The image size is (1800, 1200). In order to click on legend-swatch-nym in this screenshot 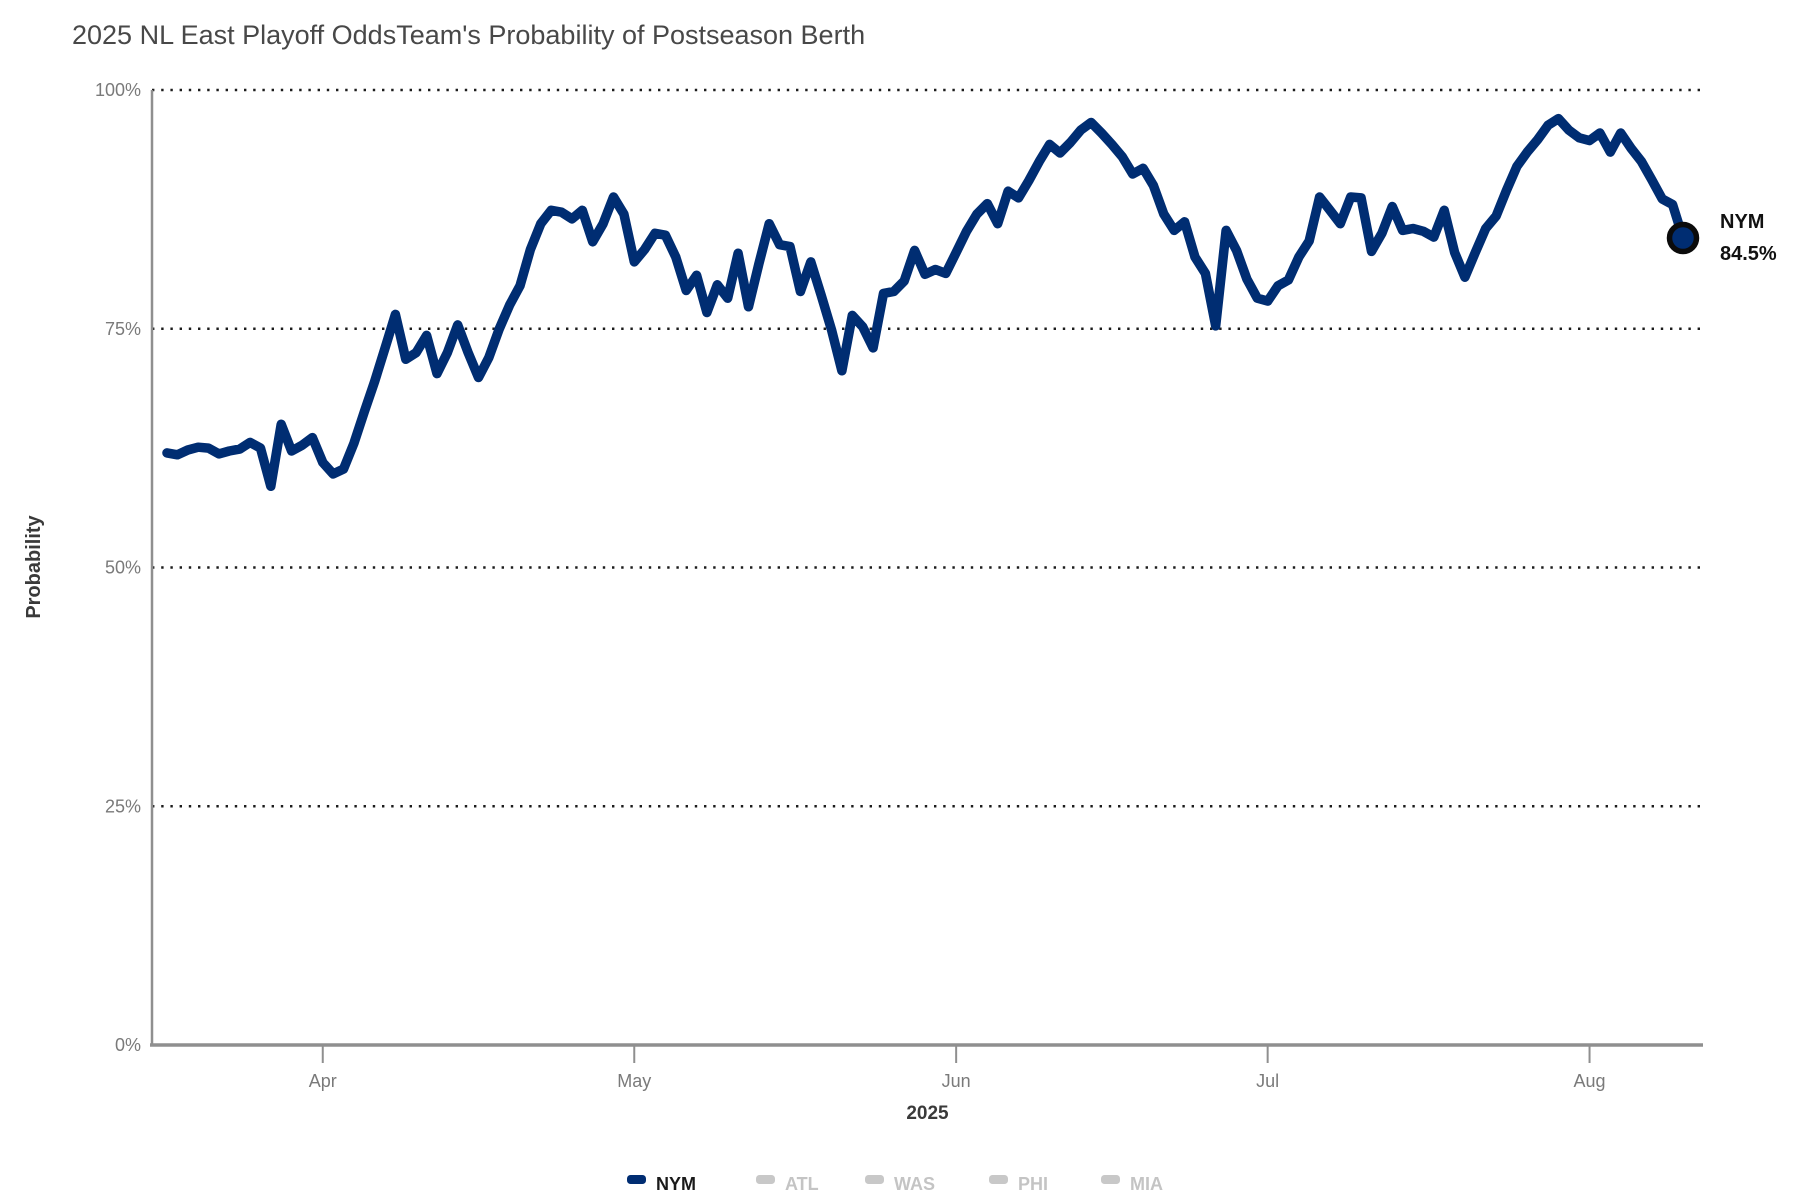, I will do `click(636, 1179)`.